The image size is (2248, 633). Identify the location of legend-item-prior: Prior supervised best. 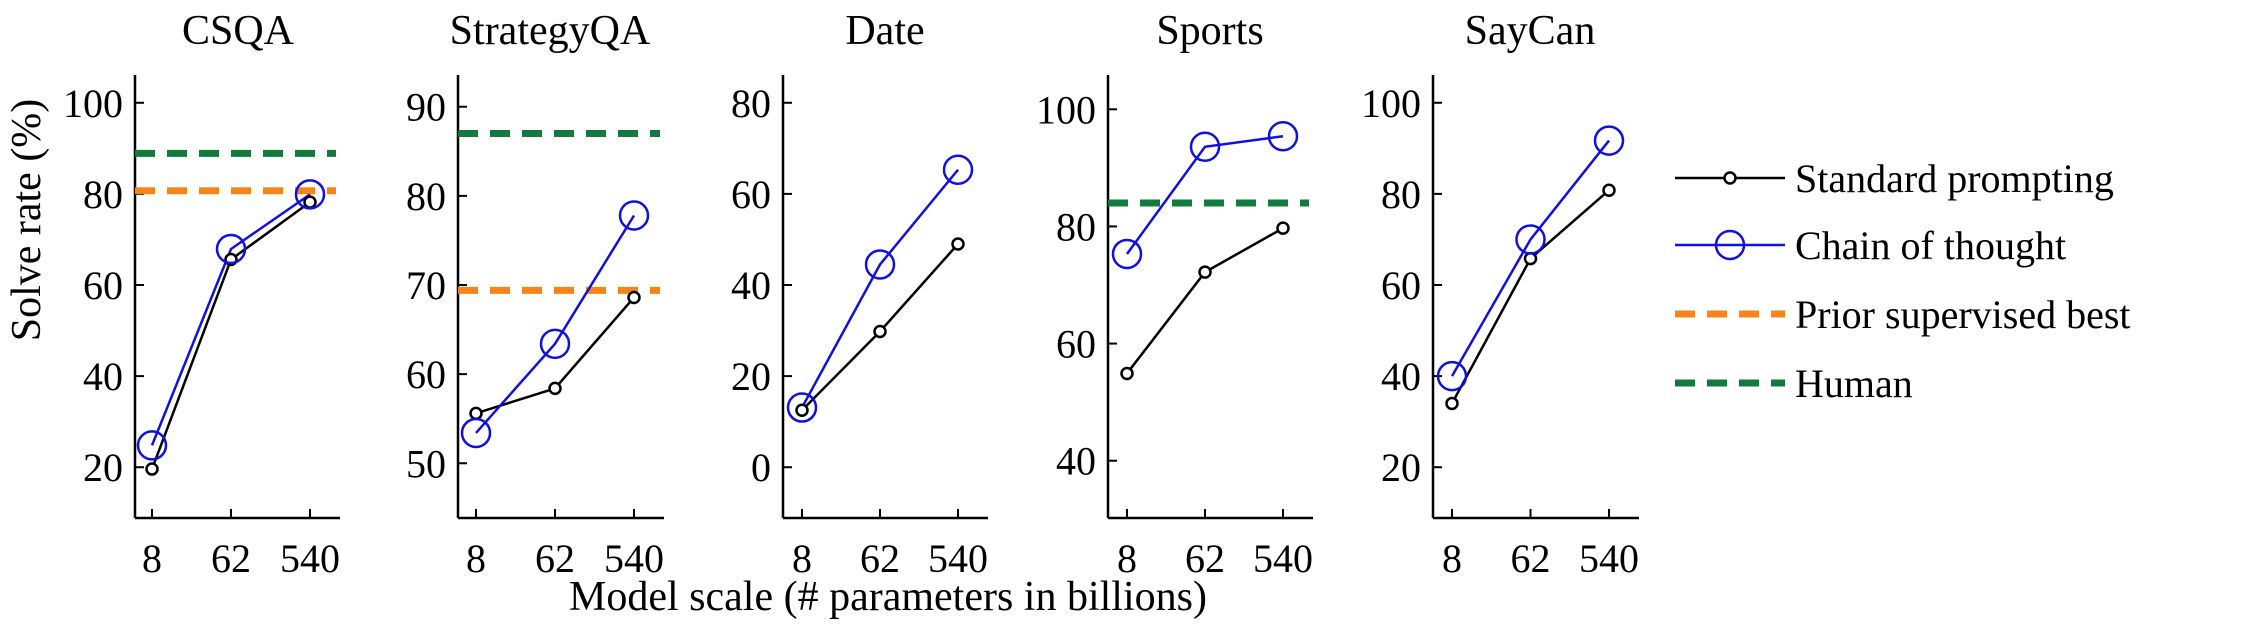
(1903, 314).